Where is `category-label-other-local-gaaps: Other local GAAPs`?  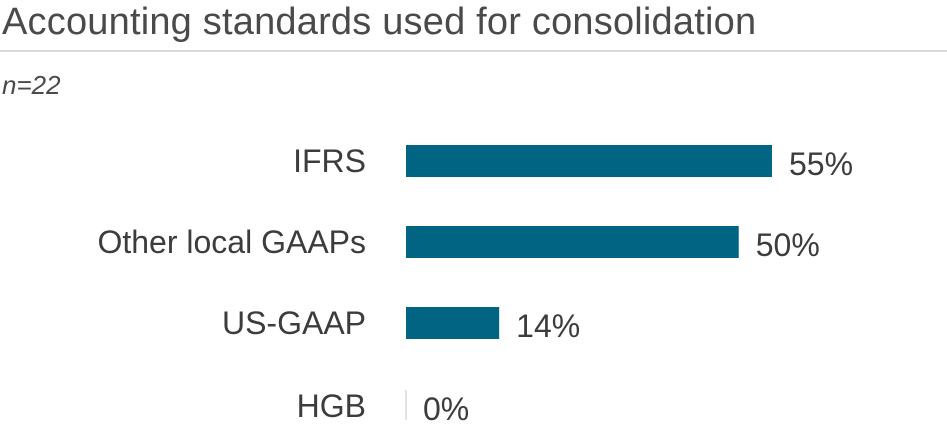 category-label-other-local-gaaps: Other local GAAPs is located at coordinates (231, 242).